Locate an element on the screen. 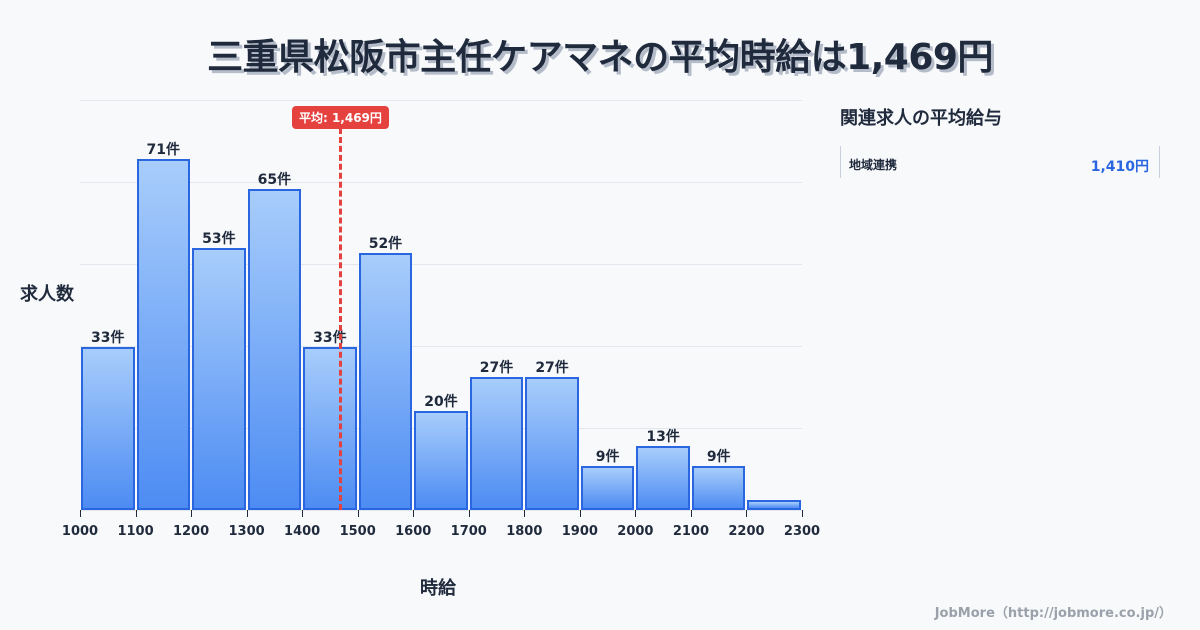 The height and width of the screenshot is (630, 1200). x-axis-label: 時給 is located at coordinates (438, 588).